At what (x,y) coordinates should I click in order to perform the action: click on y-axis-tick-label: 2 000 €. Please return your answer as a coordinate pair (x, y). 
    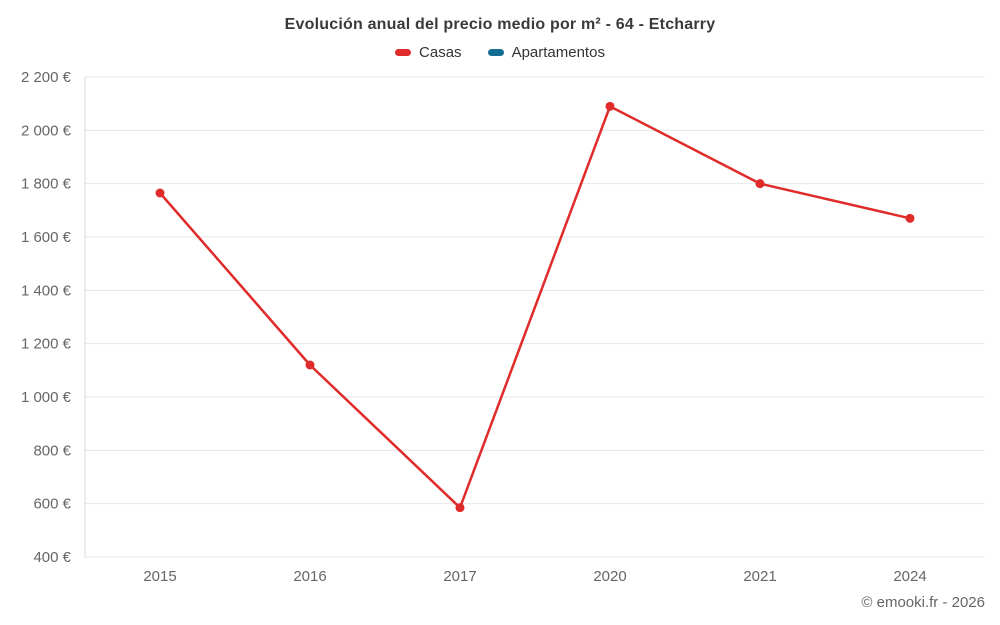
    Looking at the image, I should click on (46, 130).